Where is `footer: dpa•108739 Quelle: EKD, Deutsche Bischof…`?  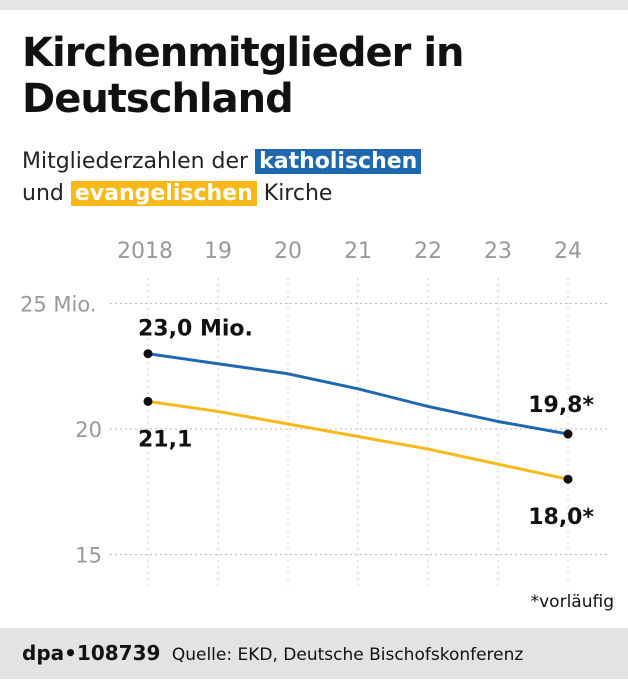
footer: dpa•108739 Quelle: EKD, Deutsche Bischof… is located at coordinates (314, 653).